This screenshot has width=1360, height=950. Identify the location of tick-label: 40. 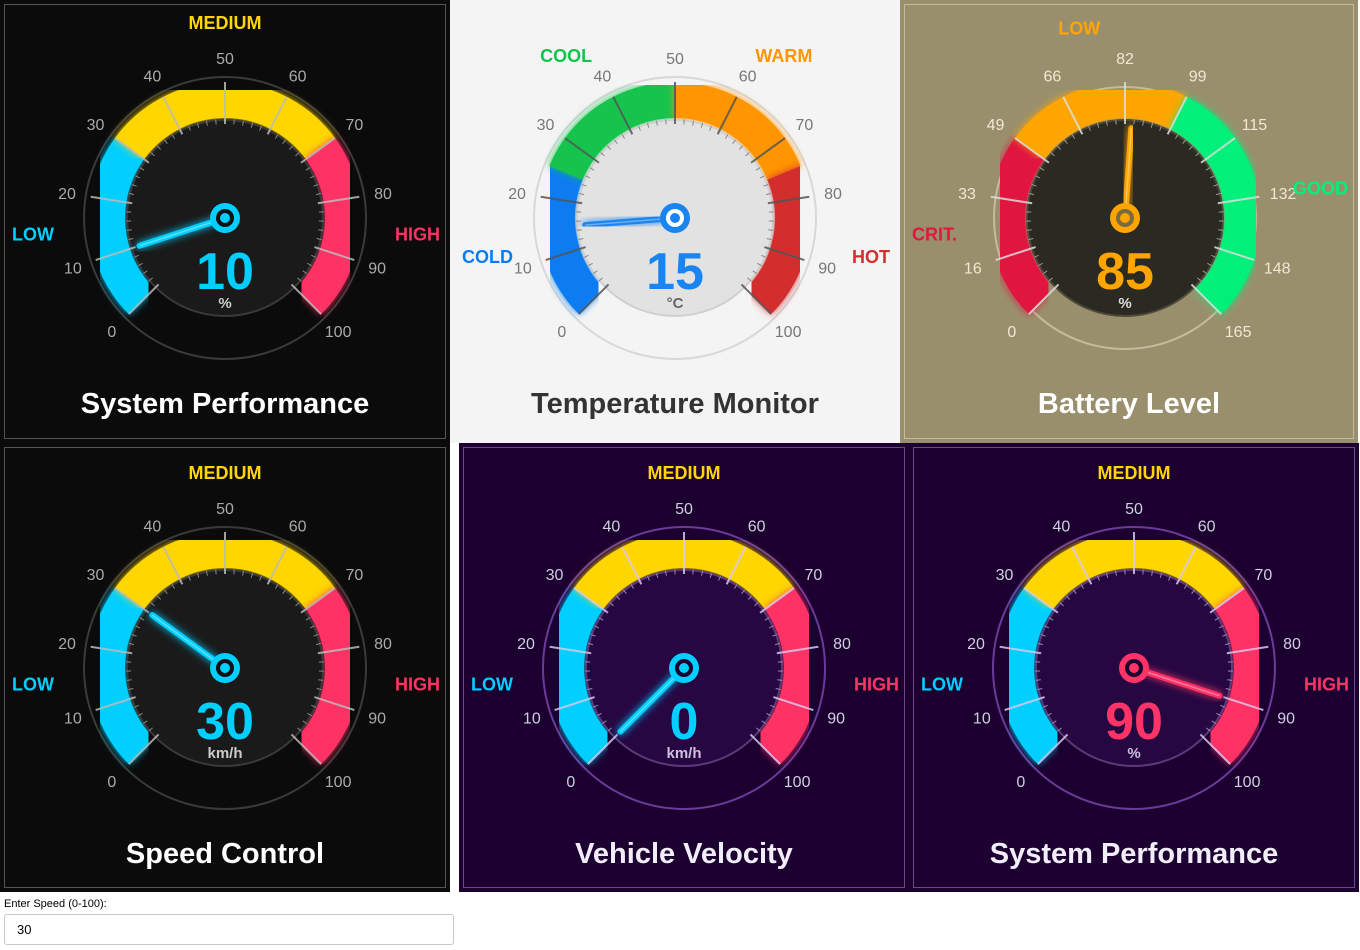
(602, 76).